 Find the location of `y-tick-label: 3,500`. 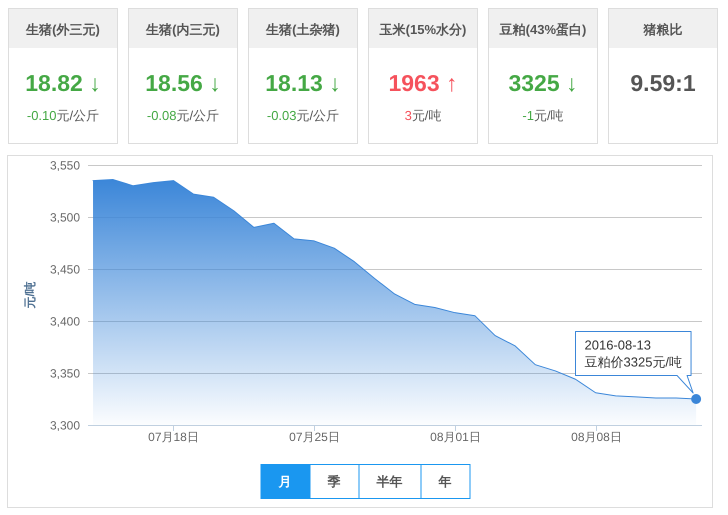

y-tick-label: 3,500 is located at coordinates (65, 217).